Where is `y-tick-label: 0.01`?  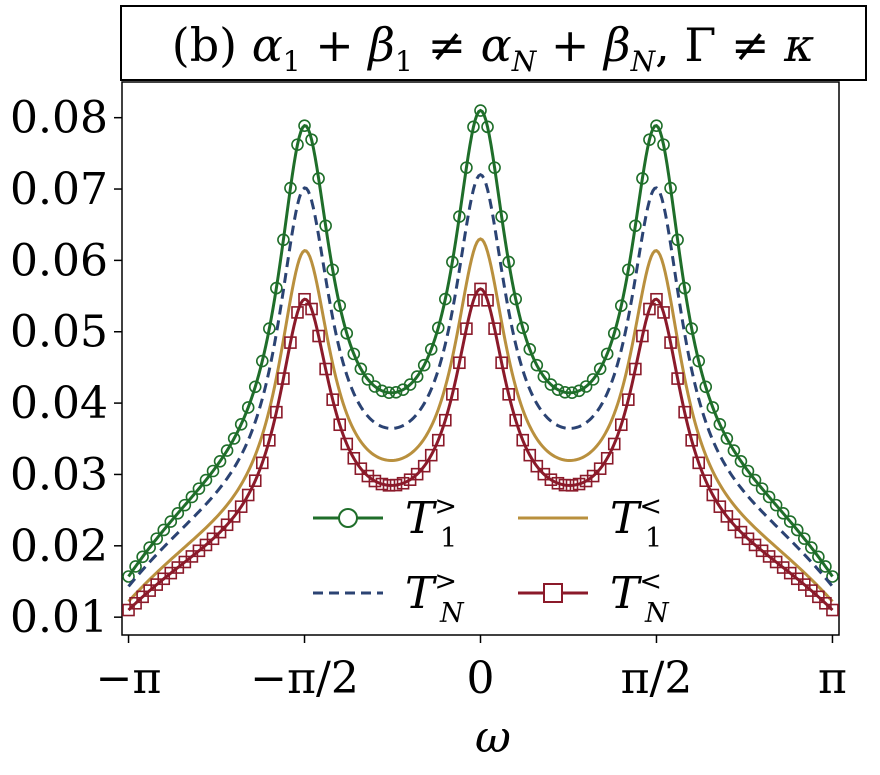 y-tick-label: 0.01 is located at coordinates (59, 617).